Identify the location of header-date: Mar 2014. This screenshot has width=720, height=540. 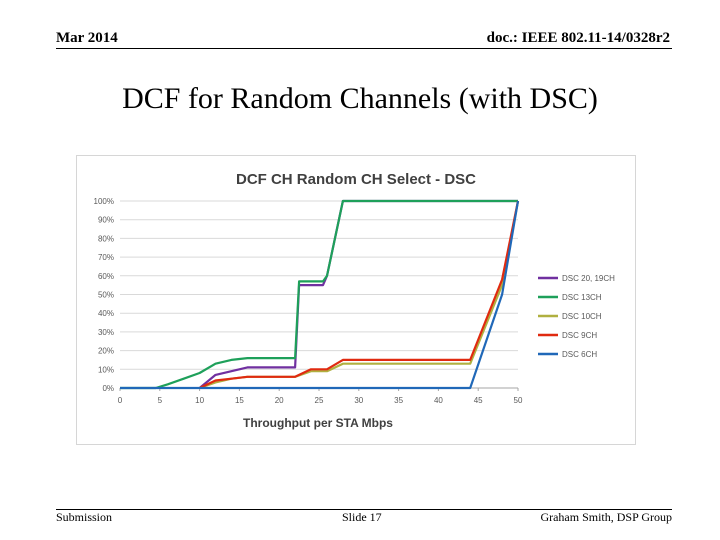
(87, 38).